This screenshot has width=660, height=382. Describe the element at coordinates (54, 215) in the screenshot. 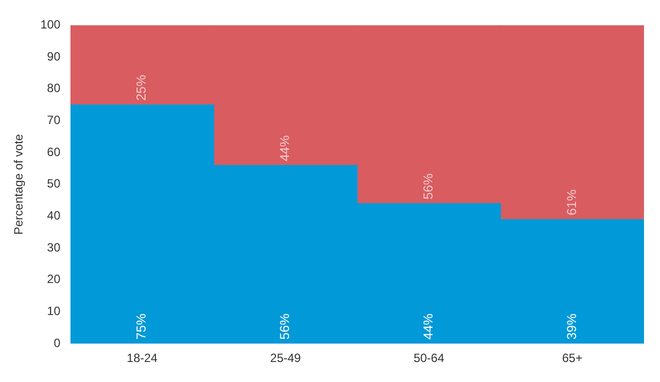

I see `y-tick-label: 40` at that location.